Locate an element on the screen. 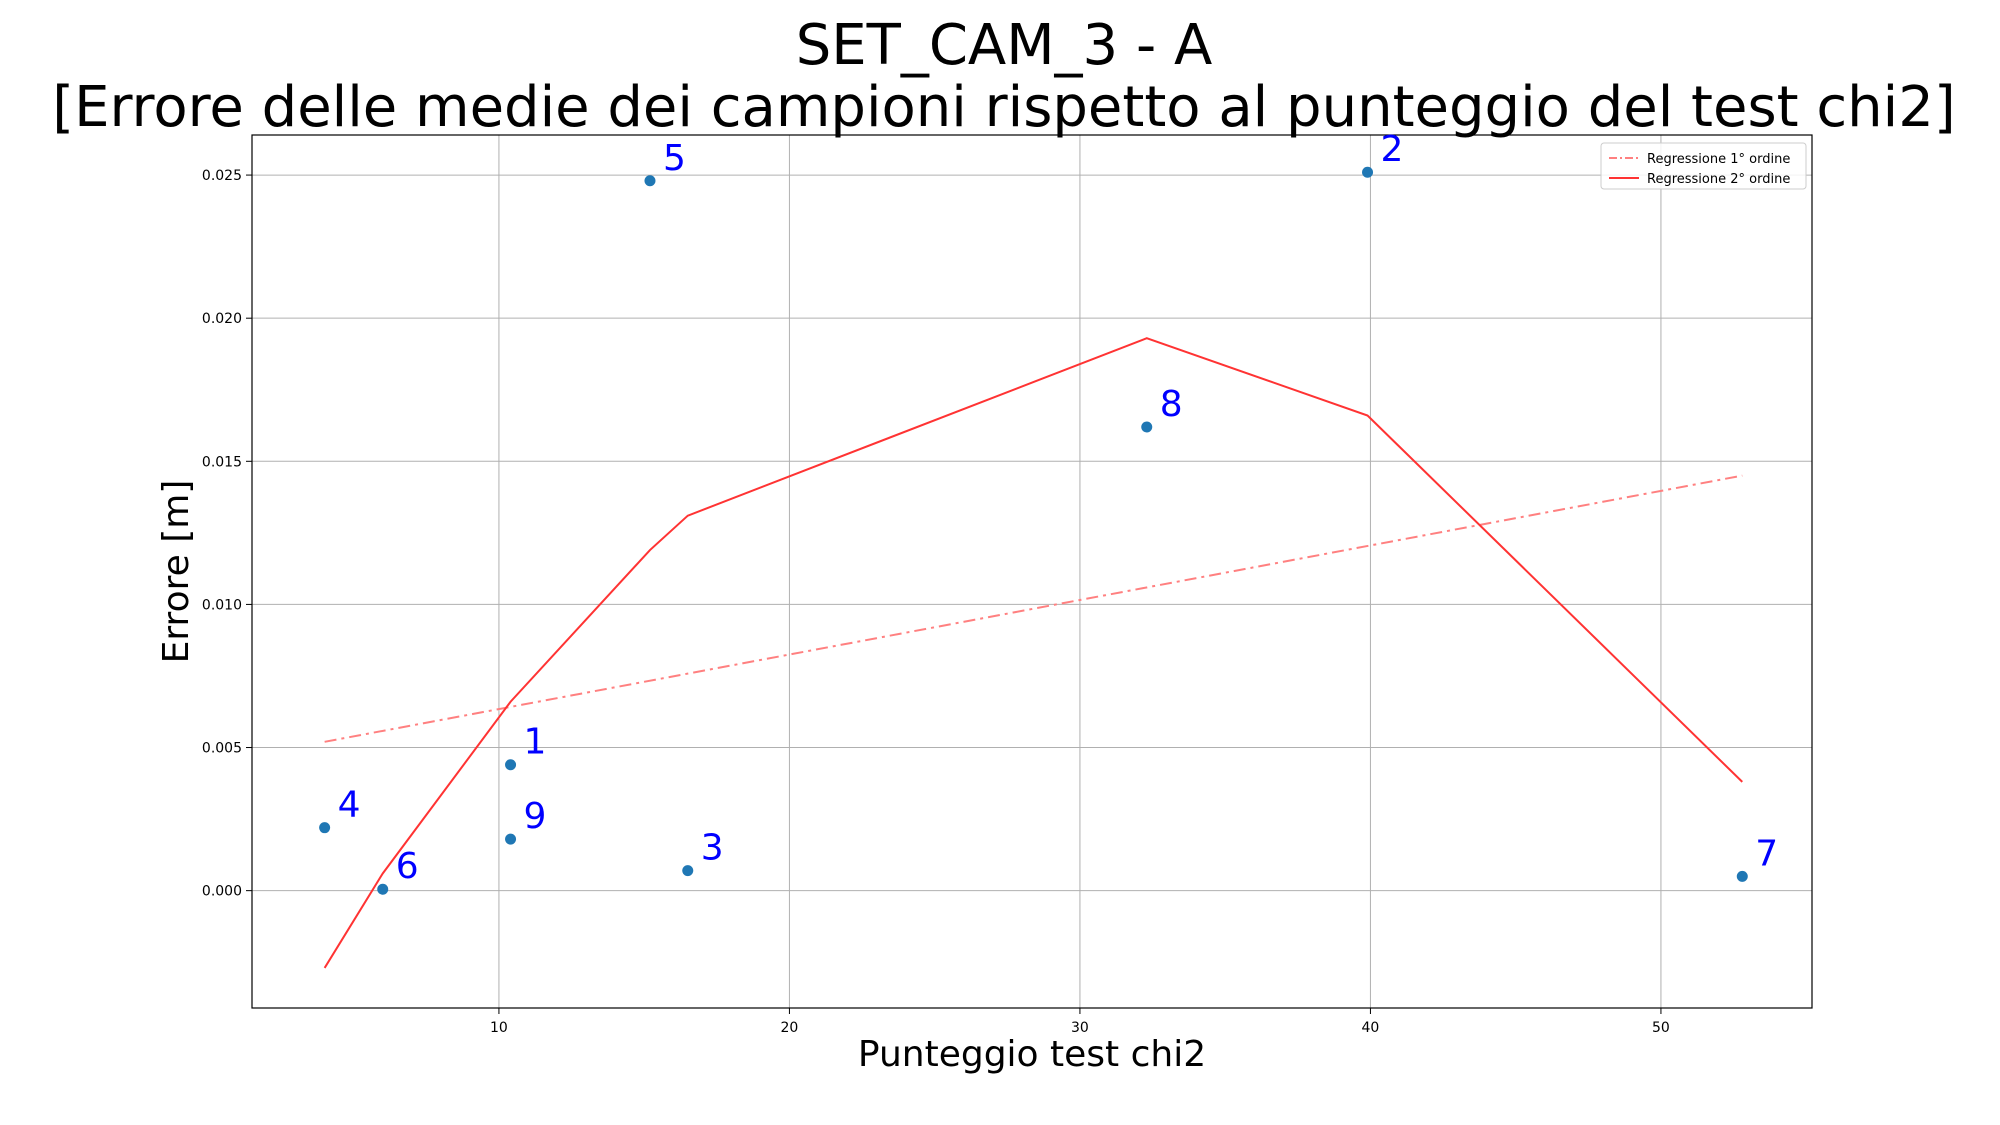 The image size is (2000, 1125). point-label: 9 is located at coordinates (535, 816).